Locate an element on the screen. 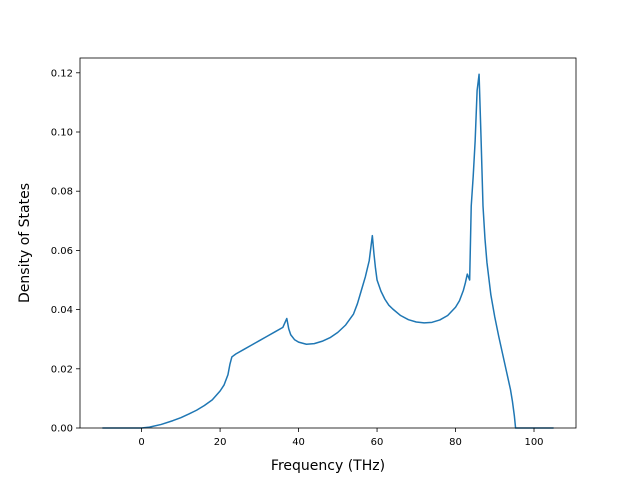  y-tick-label: 0.08 is located at coordinates (62, 192).